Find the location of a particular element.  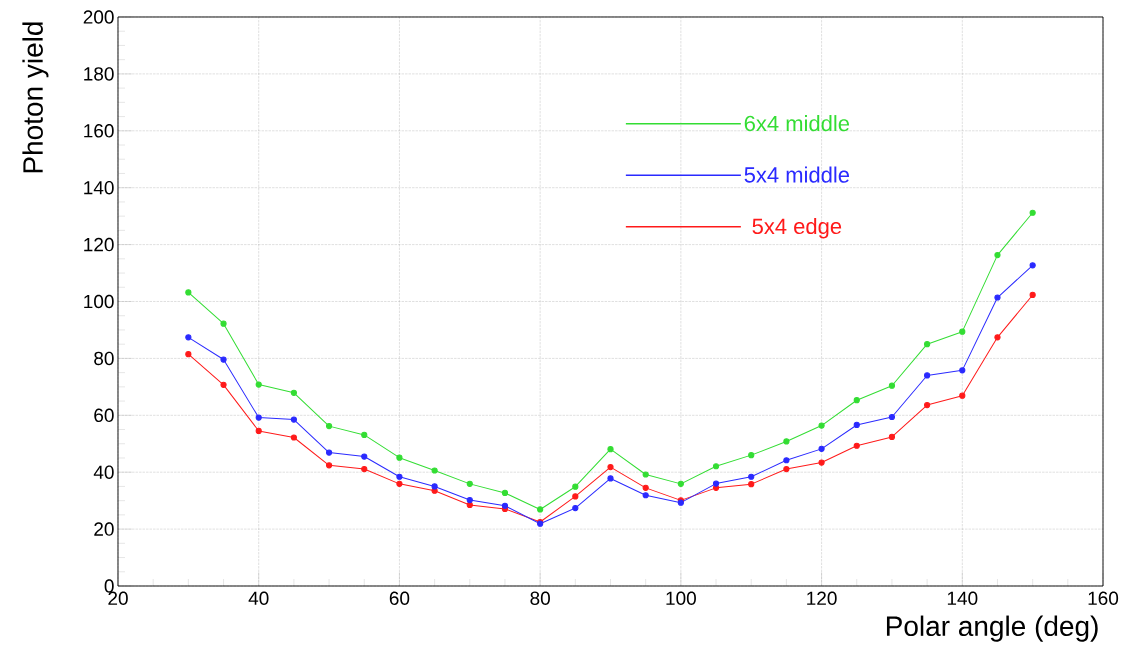

x-tick-label: 140 is located at coordinates (962, 598).